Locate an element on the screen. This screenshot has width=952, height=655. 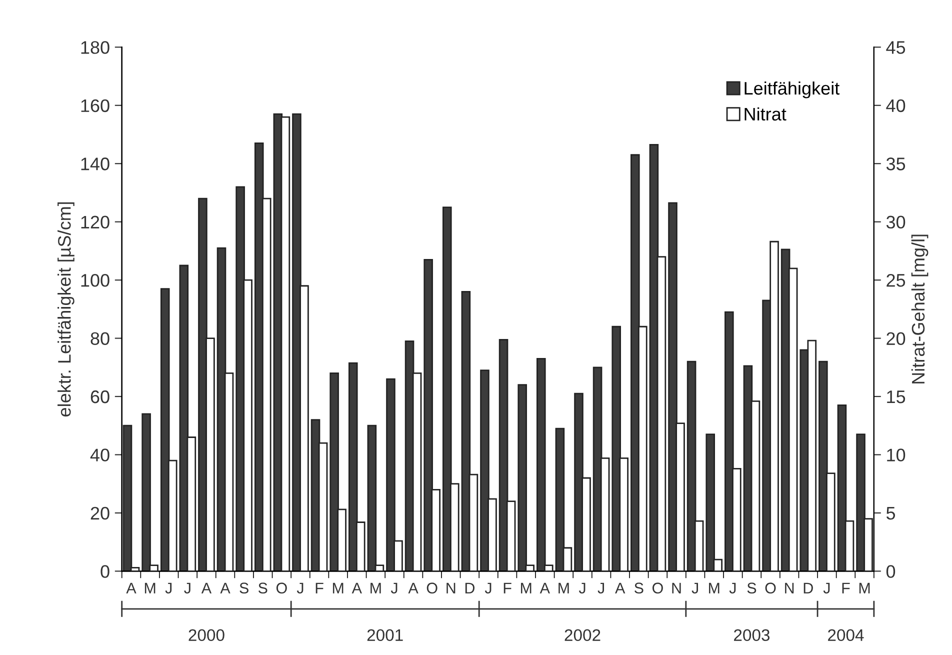
y-tick-label: 160 is located at coordinates (95, 105).